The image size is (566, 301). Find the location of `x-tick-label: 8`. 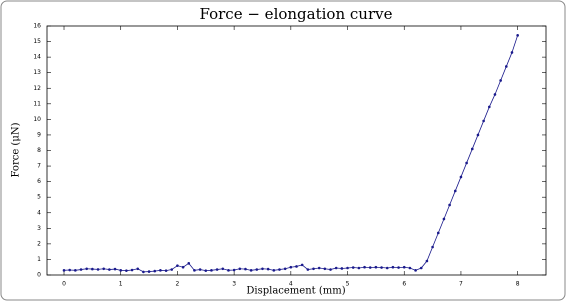

x-tick-label: 8 is located at coordinates (518, 284).